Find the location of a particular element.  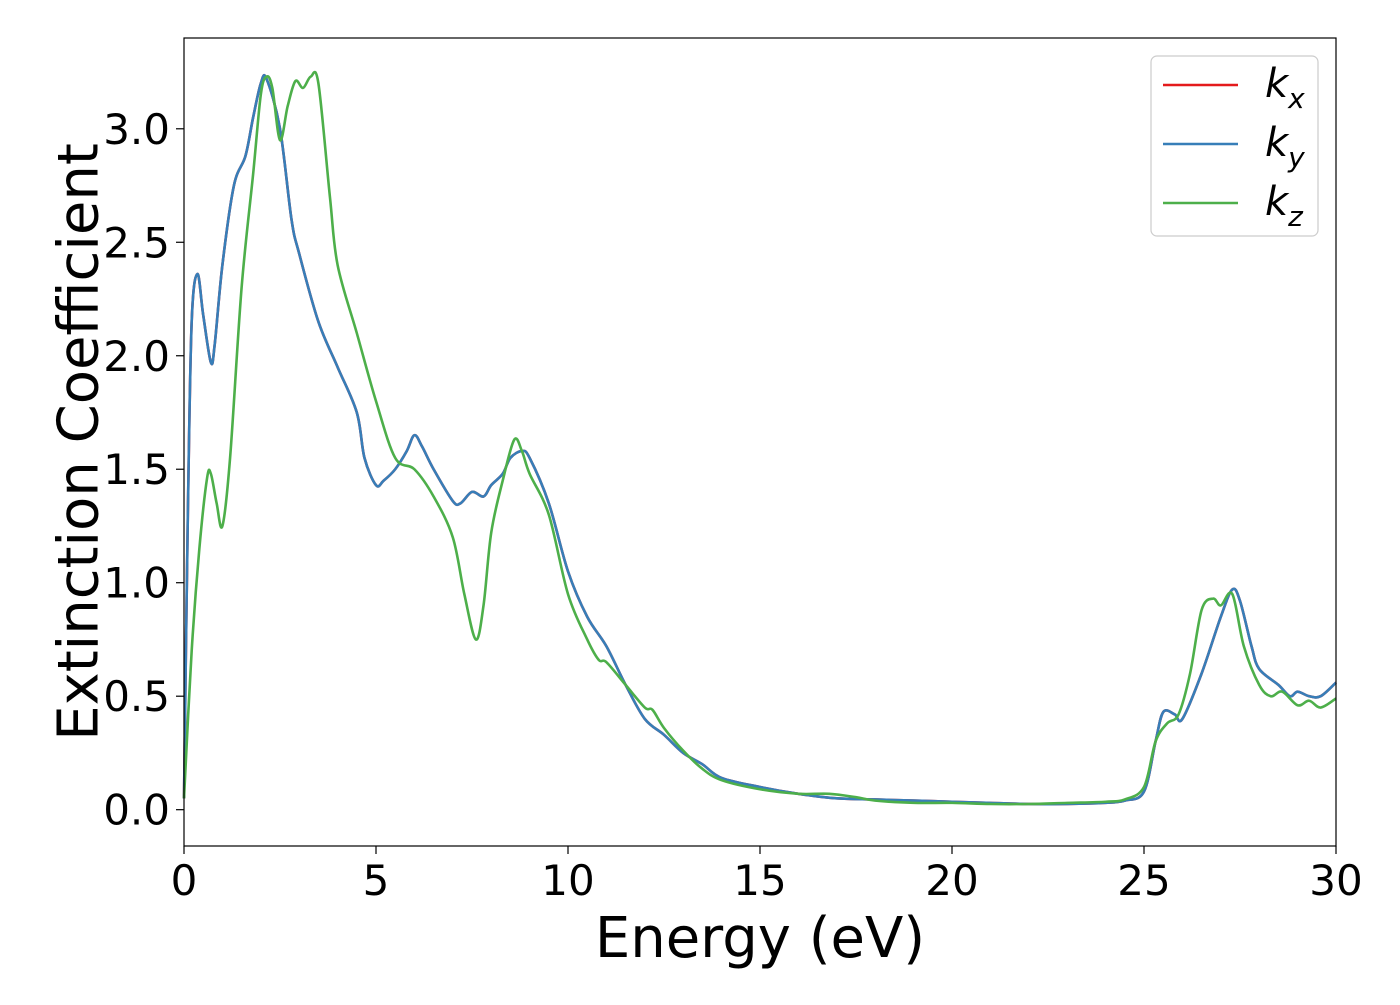

legend-label-kx: kx is located at coordinates (1285, 88).